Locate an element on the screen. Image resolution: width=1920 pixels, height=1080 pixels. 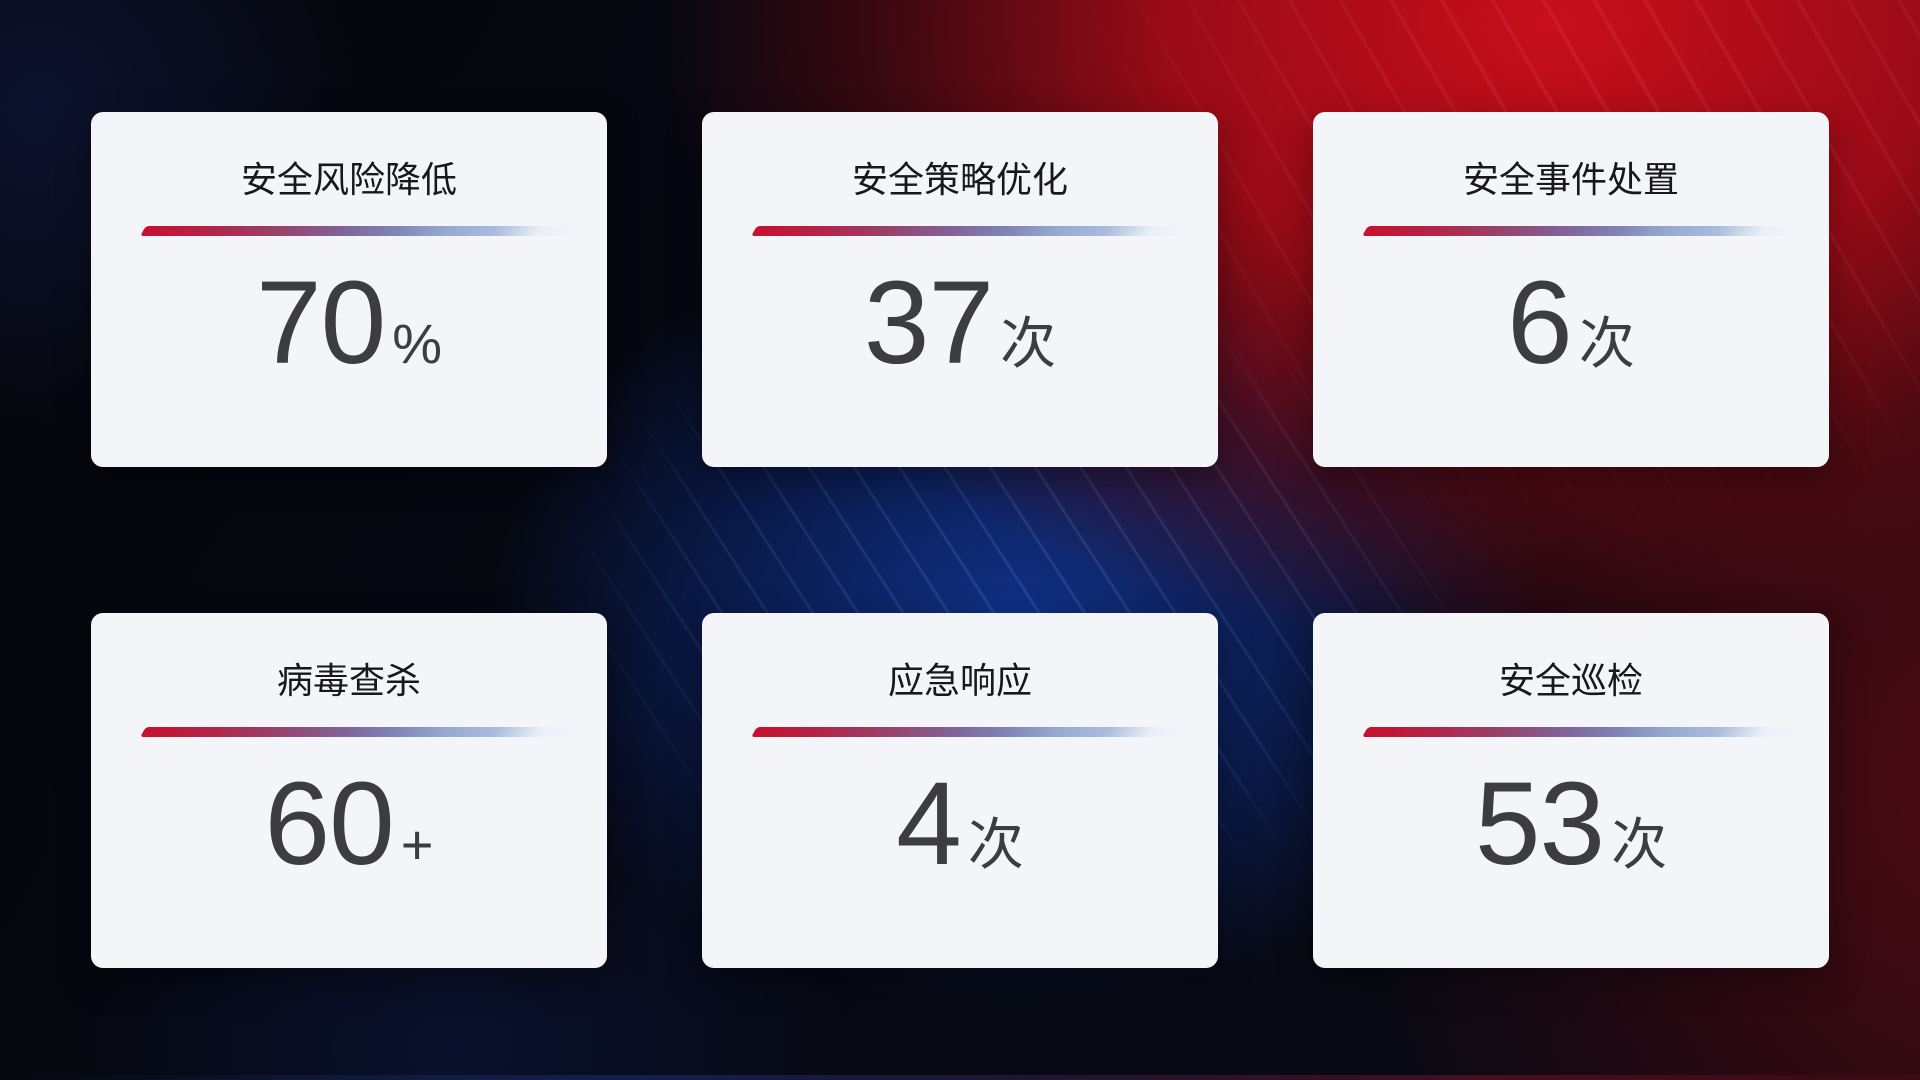
card-title: 安全事件处置 is located at coordinates (1570, 179).